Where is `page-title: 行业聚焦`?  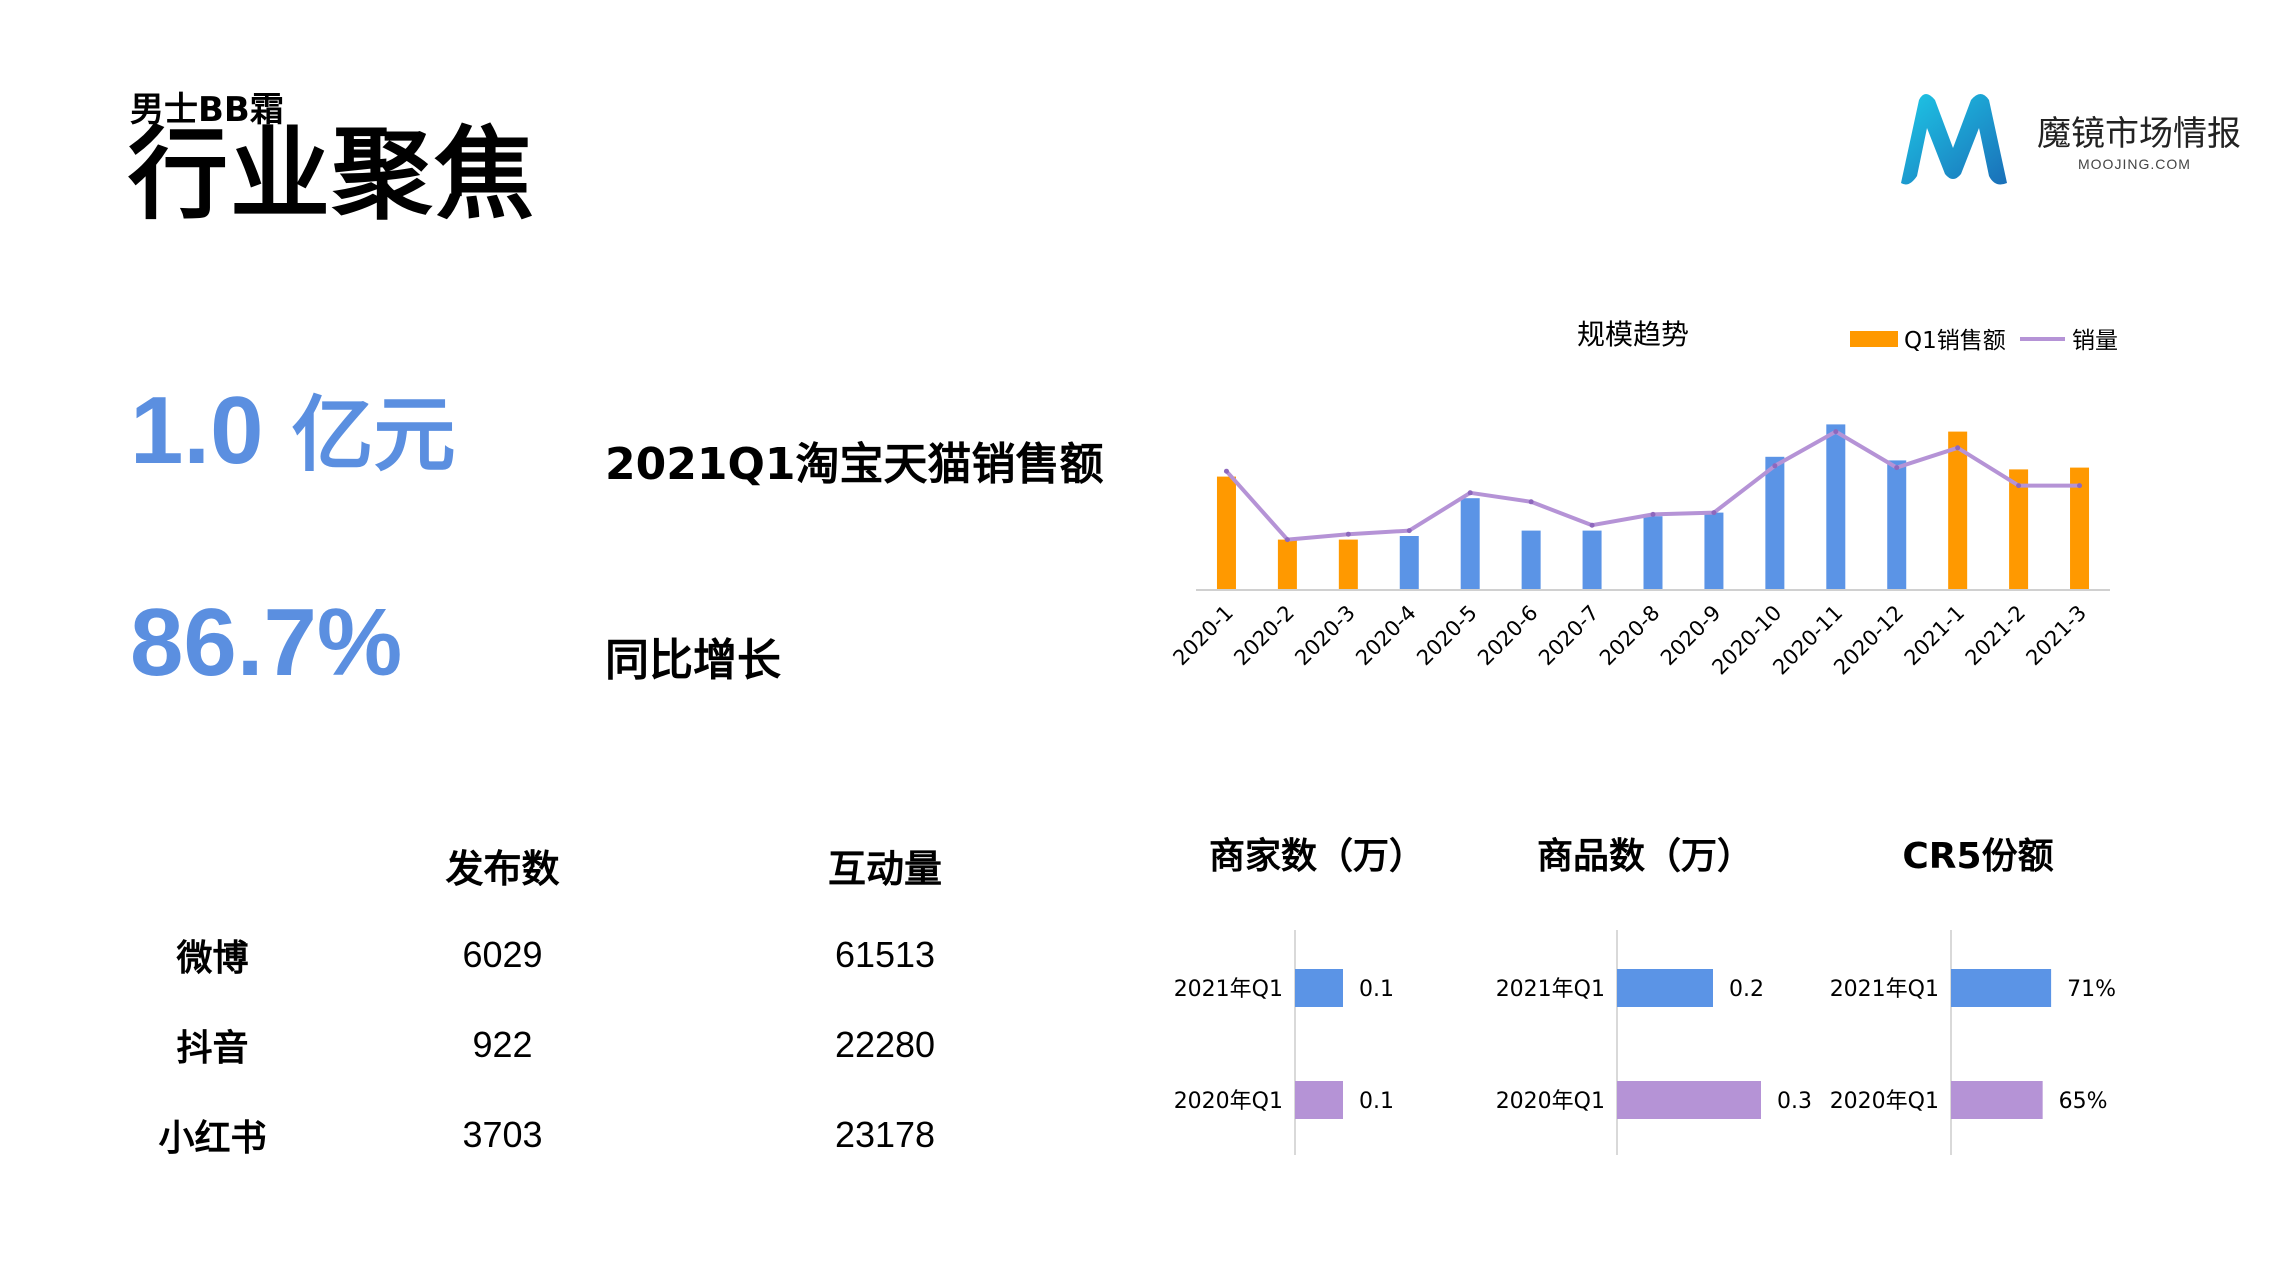 page-title: 行业聚焦 is located at coordinates (332, 174).